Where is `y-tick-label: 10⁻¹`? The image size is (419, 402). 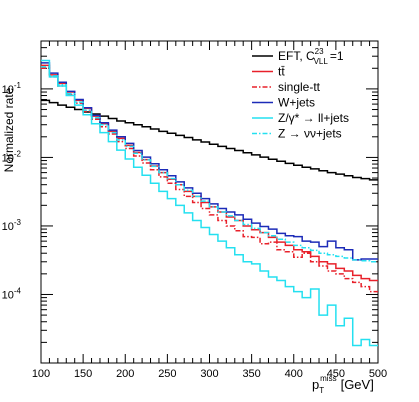 y-tick-label: 10⁻¹ is located at coordinates (12, 88).